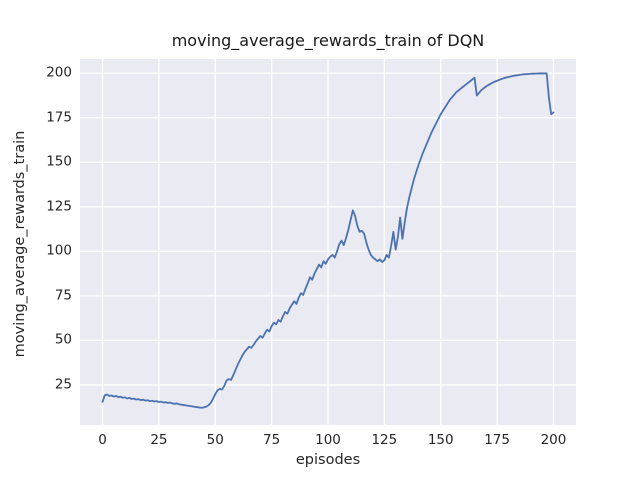  Describe the element at coordinates (328, 440) in the screenshot. I see `x-tick-label: 100` at that location.